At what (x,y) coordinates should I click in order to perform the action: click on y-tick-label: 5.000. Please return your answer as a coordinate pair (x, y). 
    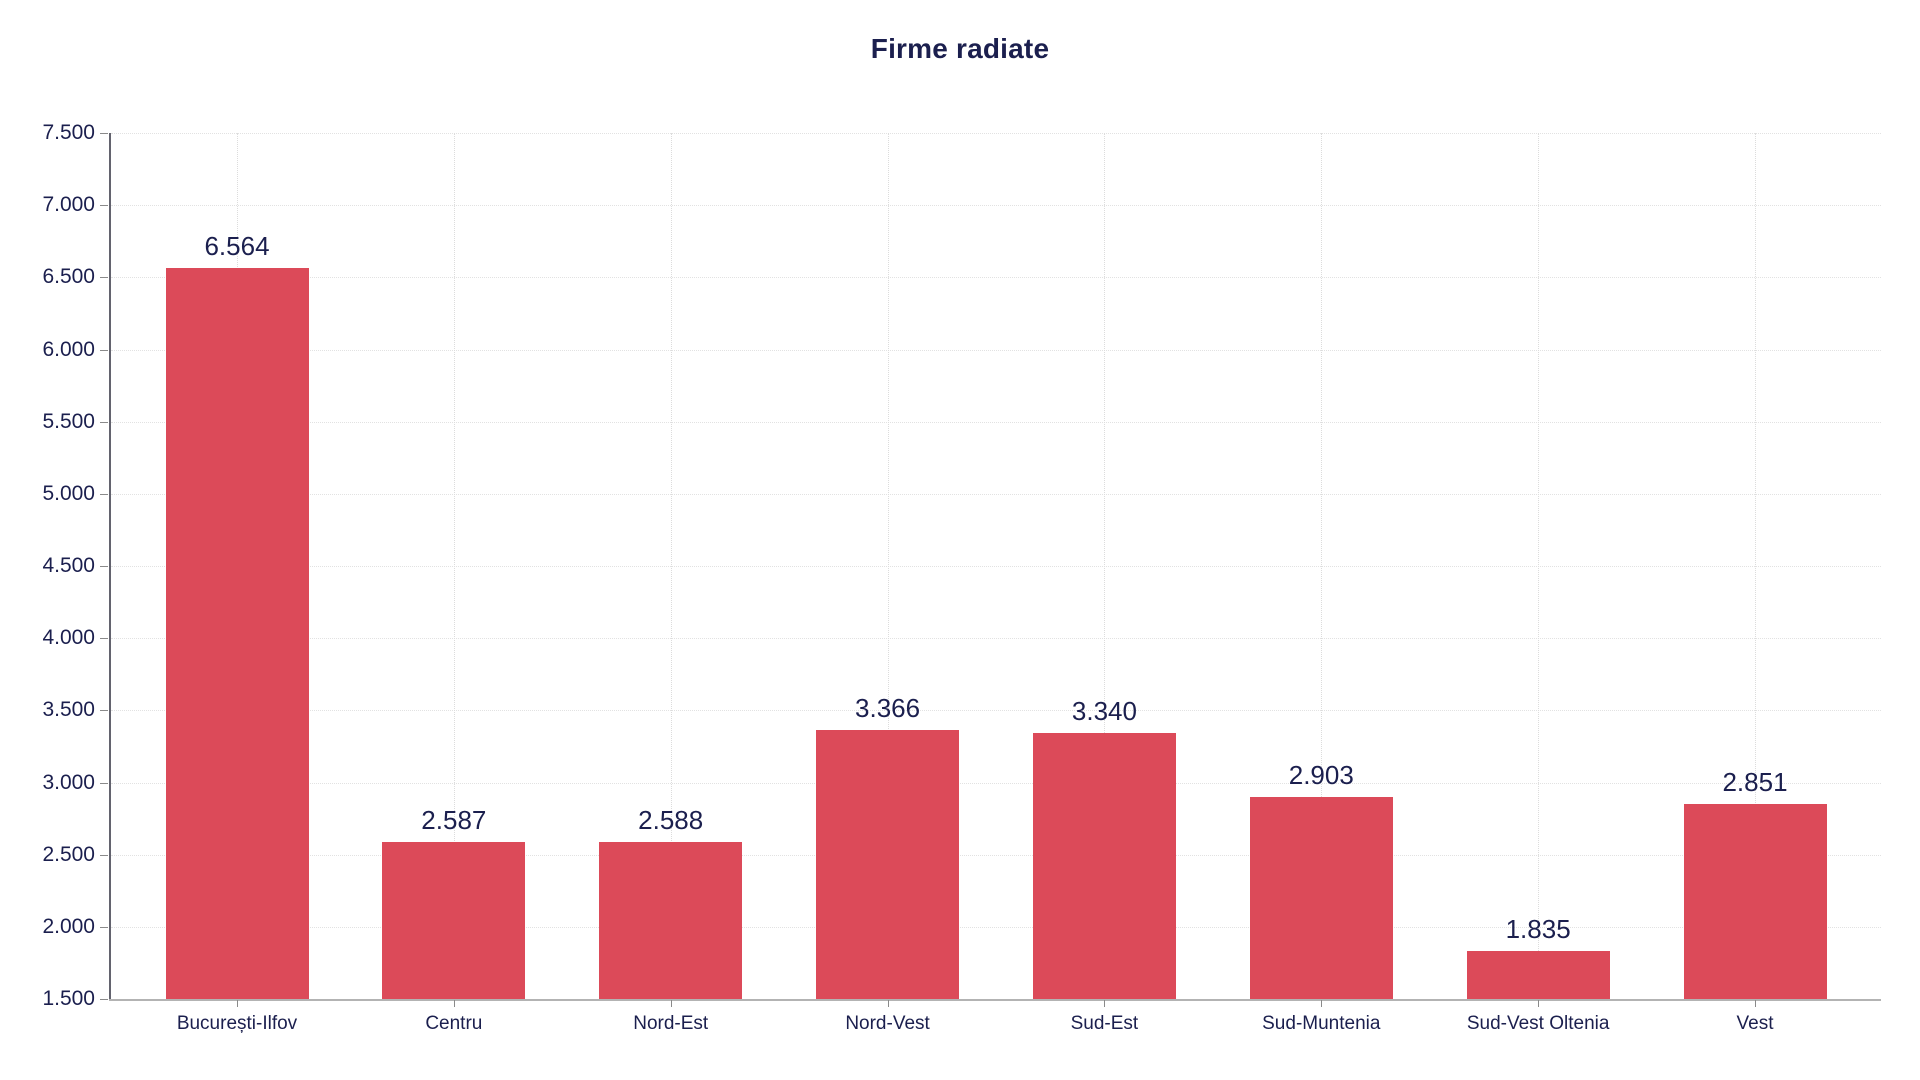
    Looking at the image, I should click on (68, 493).